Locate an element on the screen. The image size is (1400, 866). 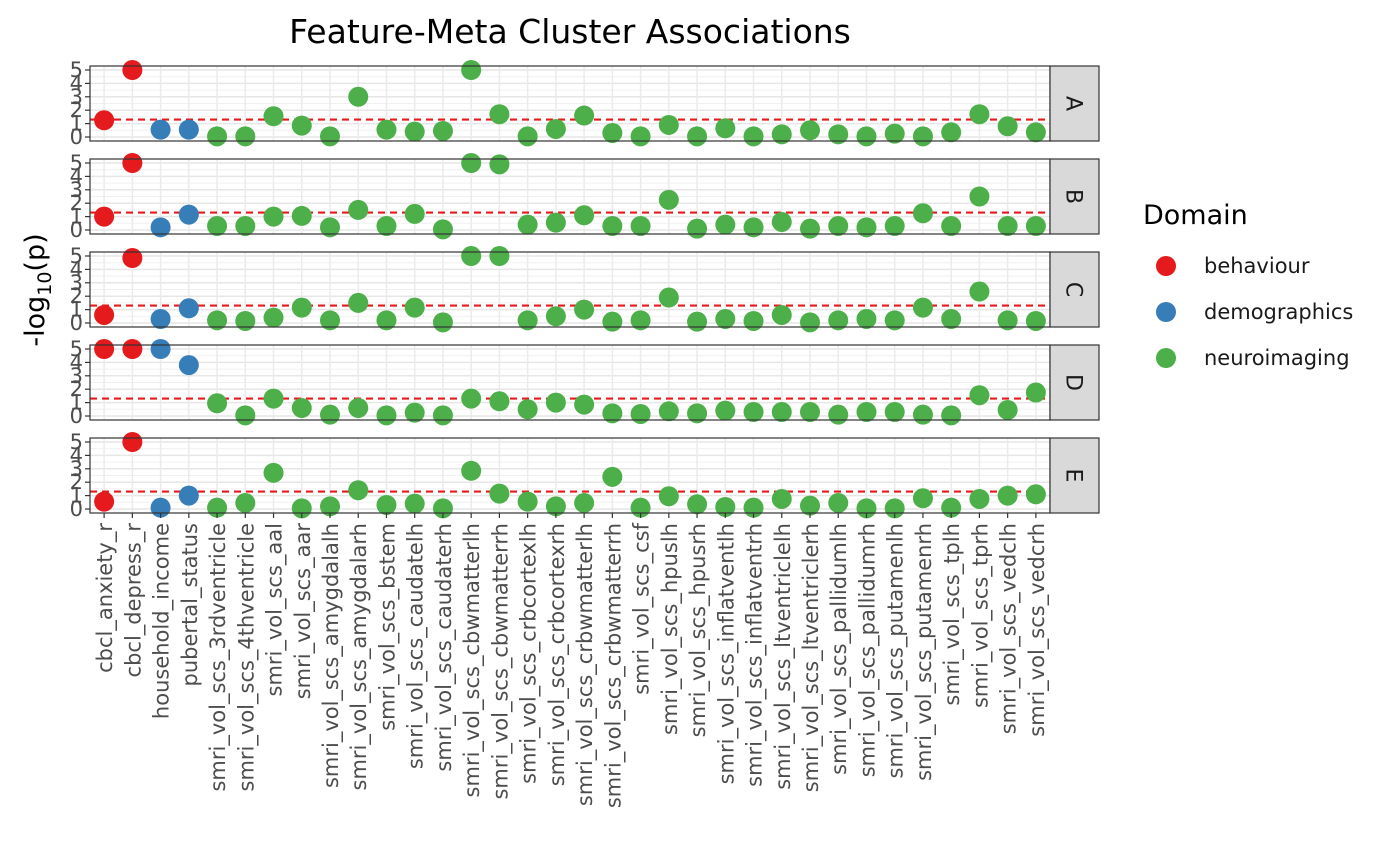
x-tick-label: smri_vol_scs_hpusrh is located at coordinates (698, 630).